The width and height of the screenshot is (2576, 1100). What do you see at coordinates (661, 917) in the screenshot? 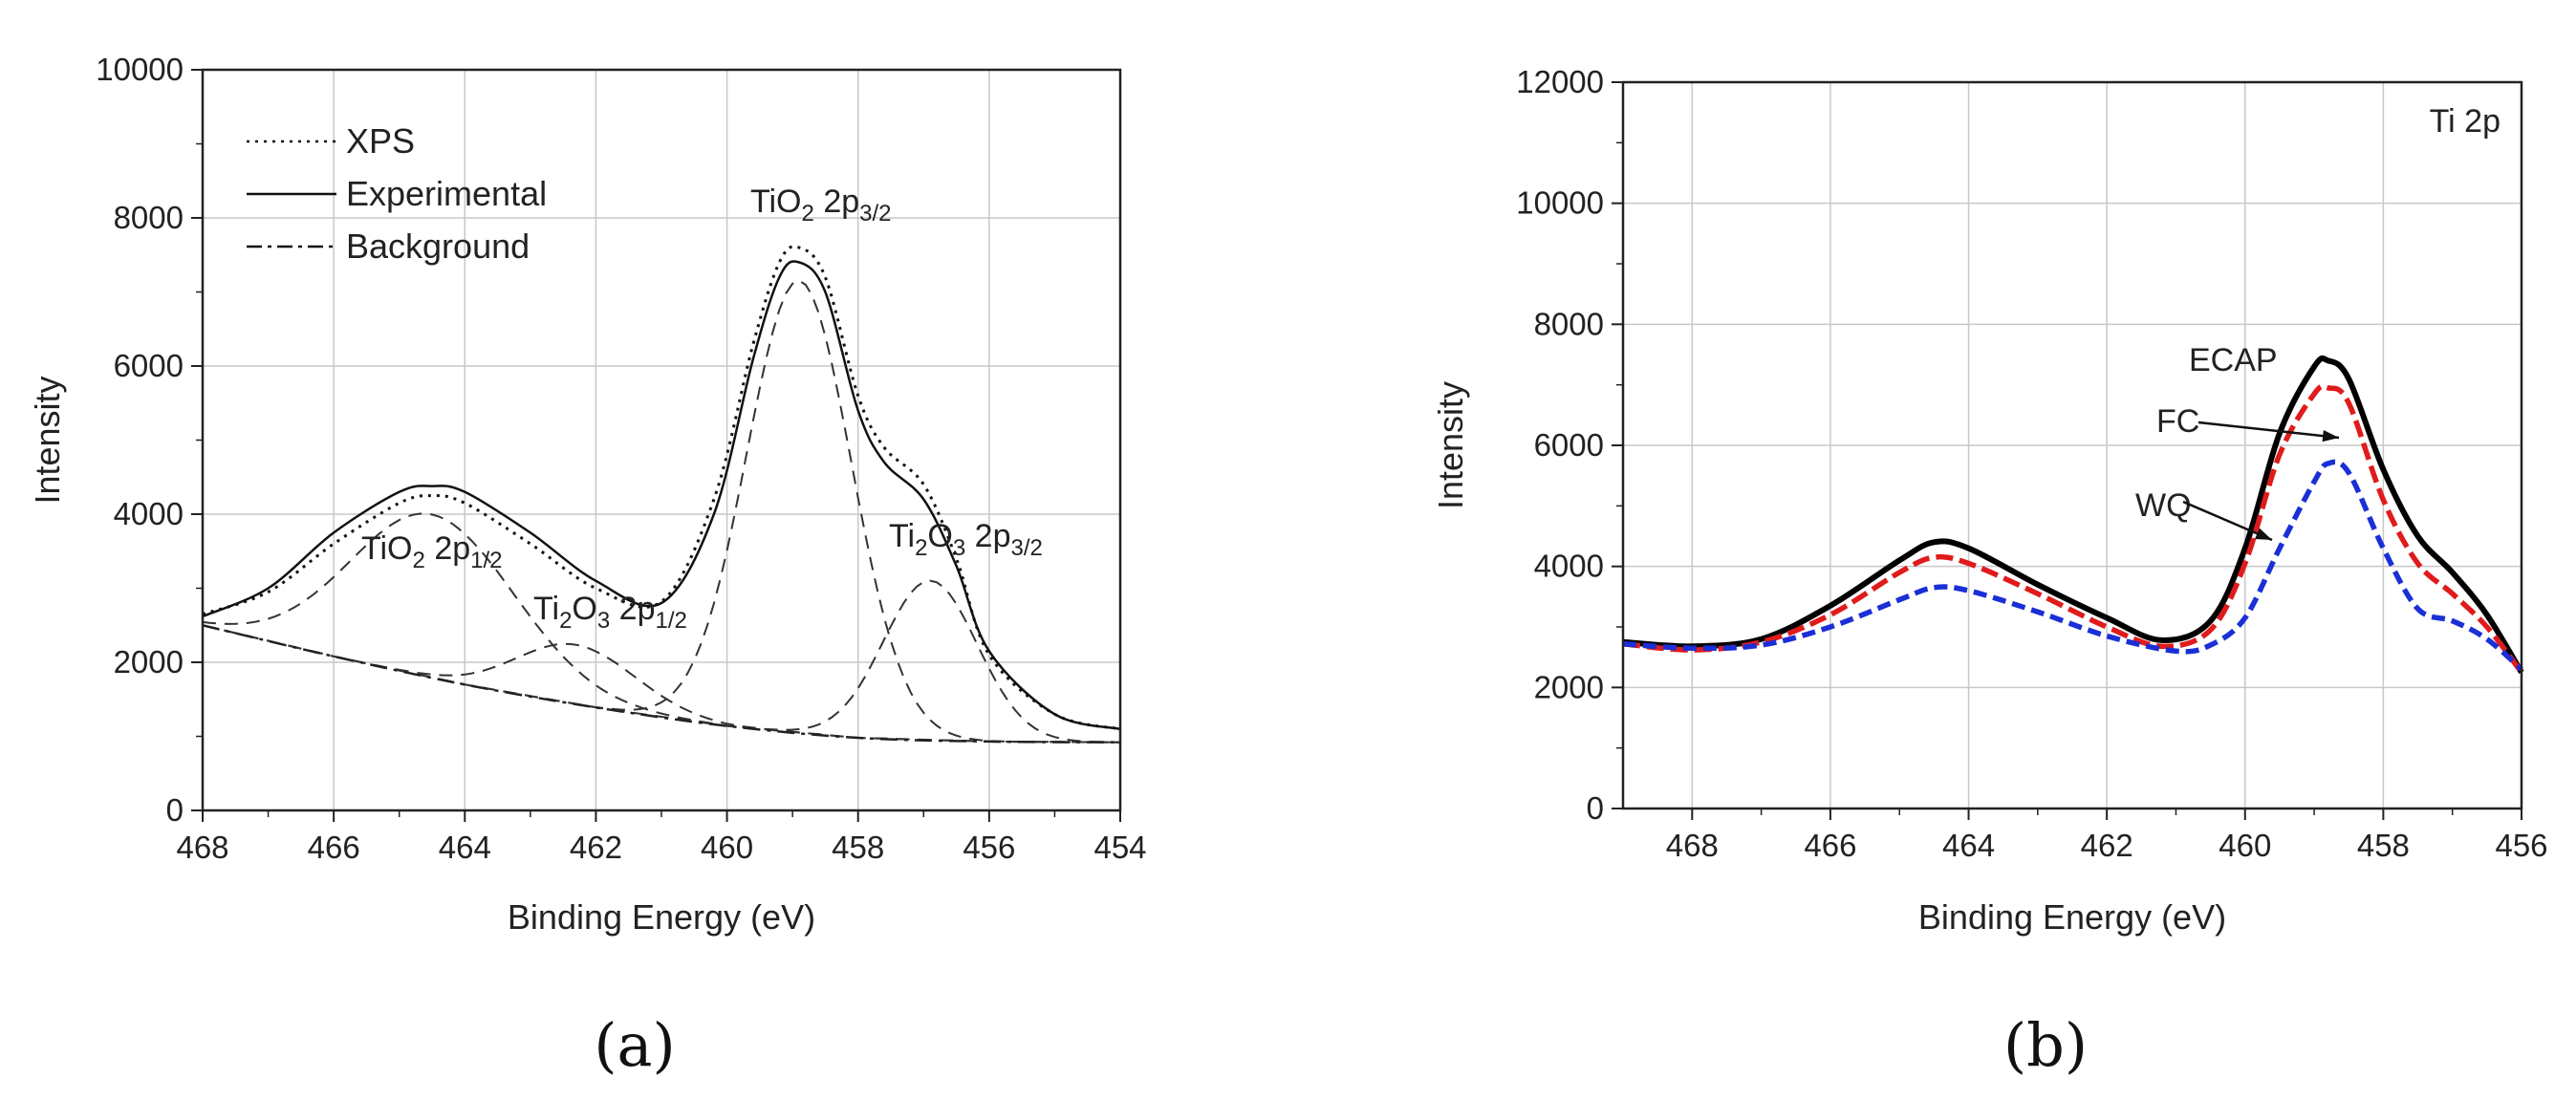
I see `a-x-axis-label: Binding Energy (eV)` at bounding box center [661, 917].